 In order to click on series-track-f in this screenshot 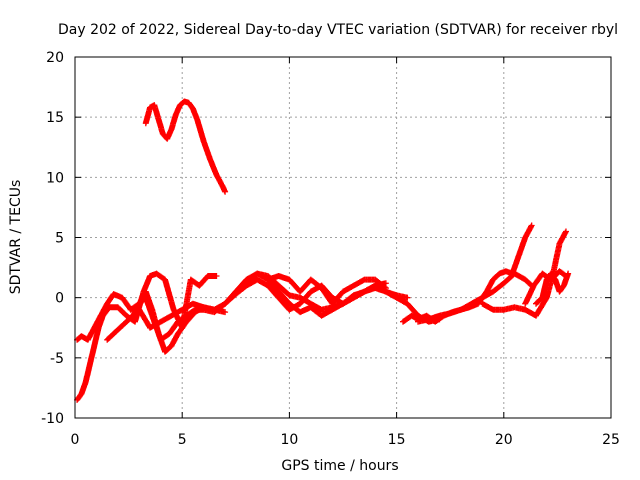, I will do `click(327, 290)`.